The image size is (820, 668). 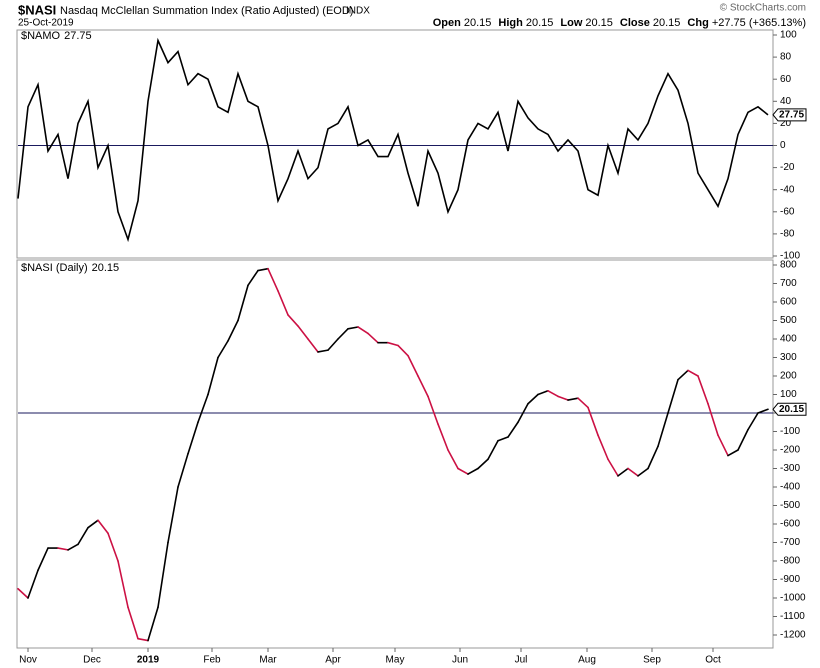 I want to click on y-tick-label: -20, so click(x=787, y=167).